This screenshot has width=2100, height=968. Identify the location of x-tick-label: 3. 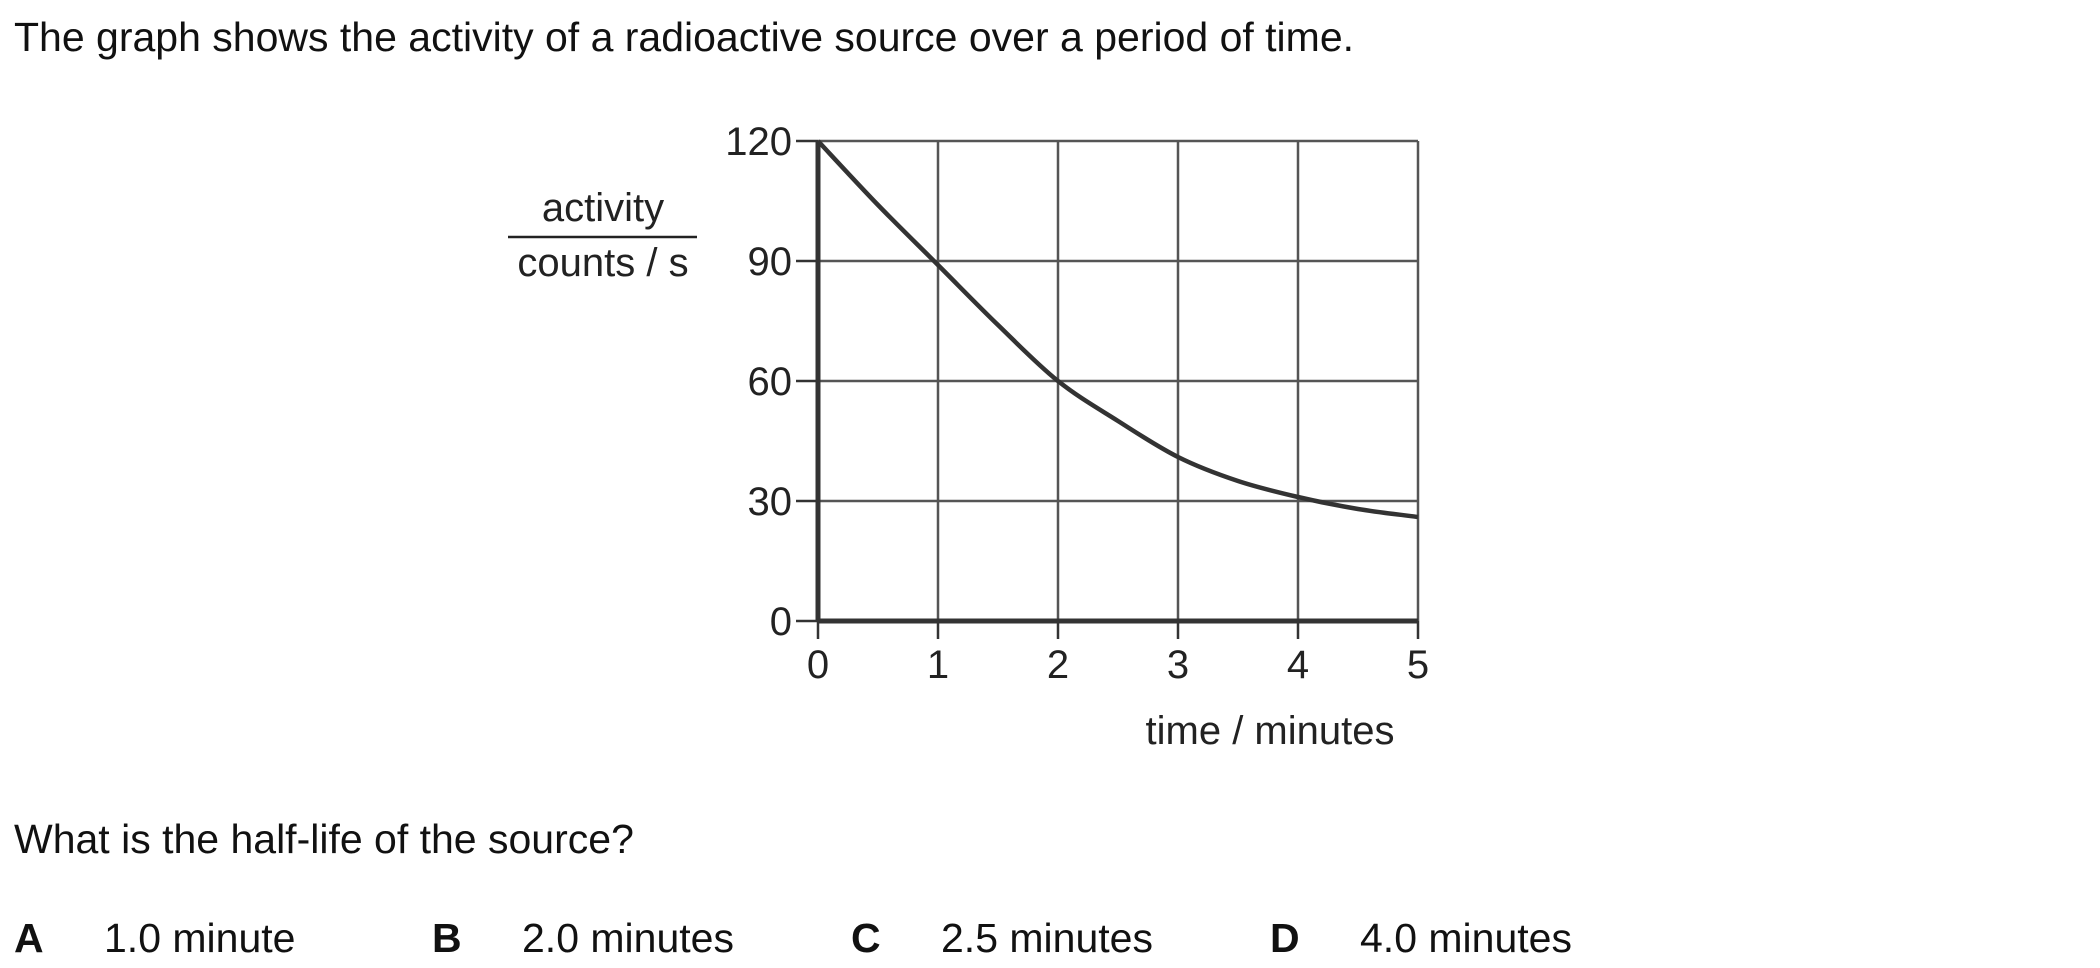
(1178, 665).